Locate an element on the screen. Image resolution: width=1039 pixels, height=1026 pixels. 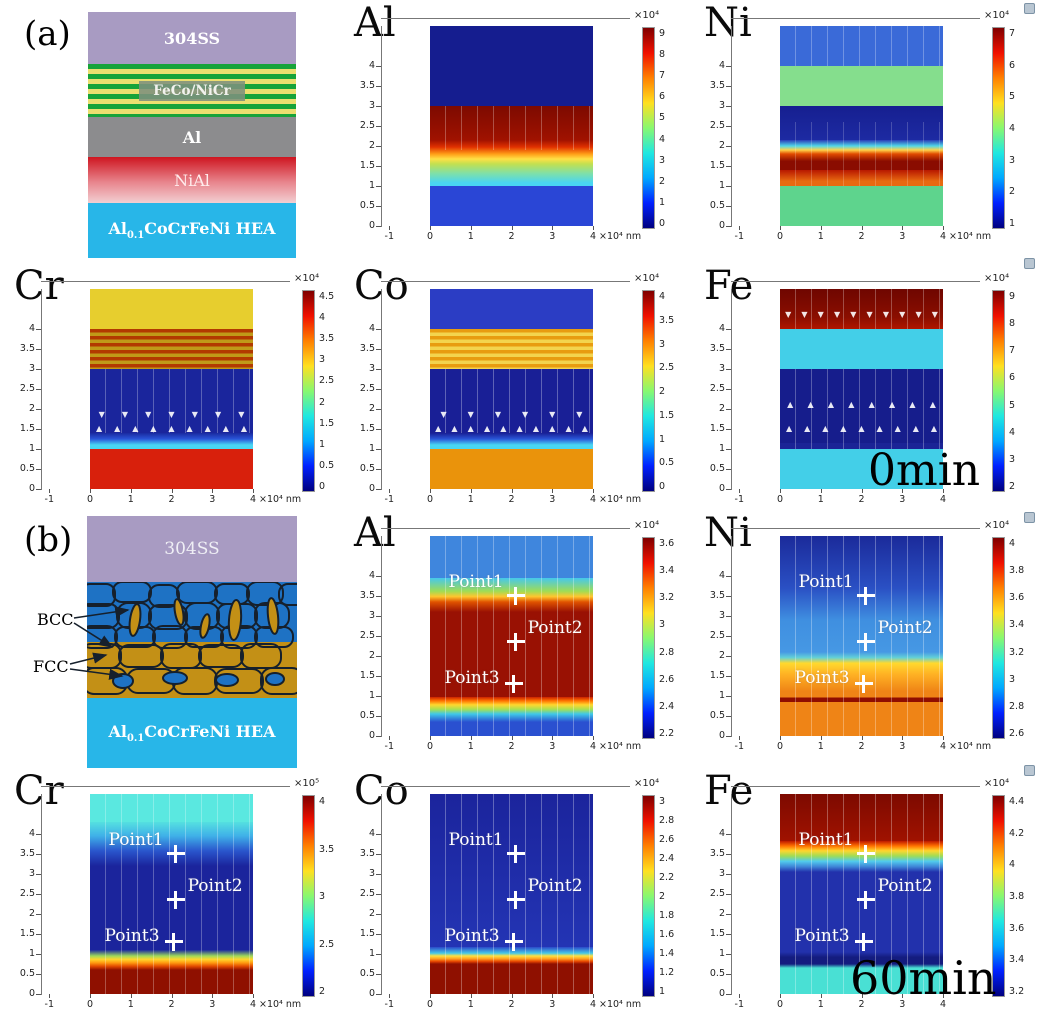
phase-label-bcc: BCC is located at coordinates (55, 619).